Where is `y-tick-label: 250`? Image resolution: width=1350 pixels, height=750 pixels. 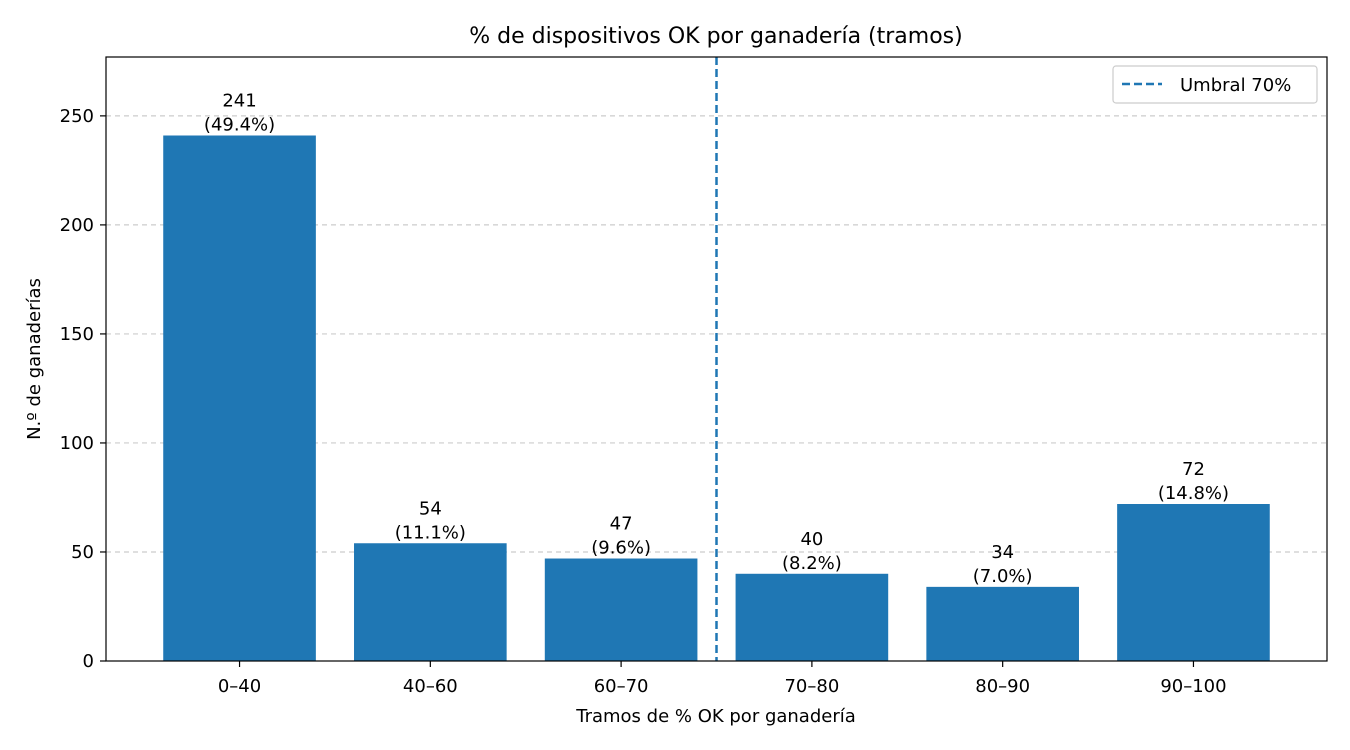
y-tick-label: 250 is located at coordinates (77, 116).